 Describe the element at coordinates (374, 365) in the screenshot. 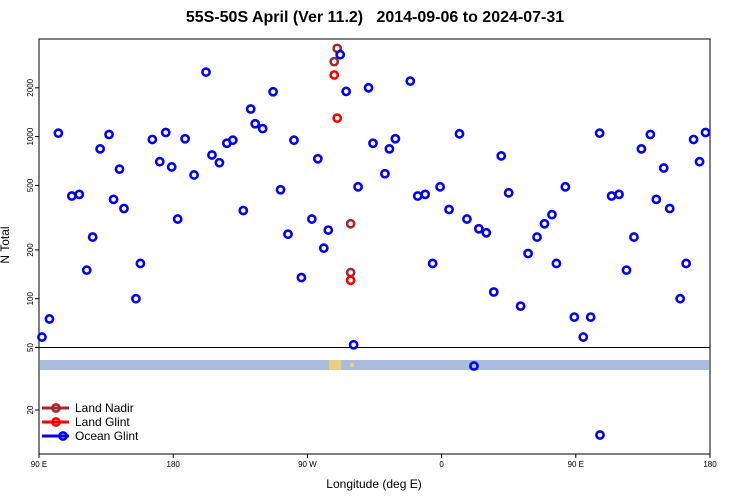

I see `ocean-band` at that location.